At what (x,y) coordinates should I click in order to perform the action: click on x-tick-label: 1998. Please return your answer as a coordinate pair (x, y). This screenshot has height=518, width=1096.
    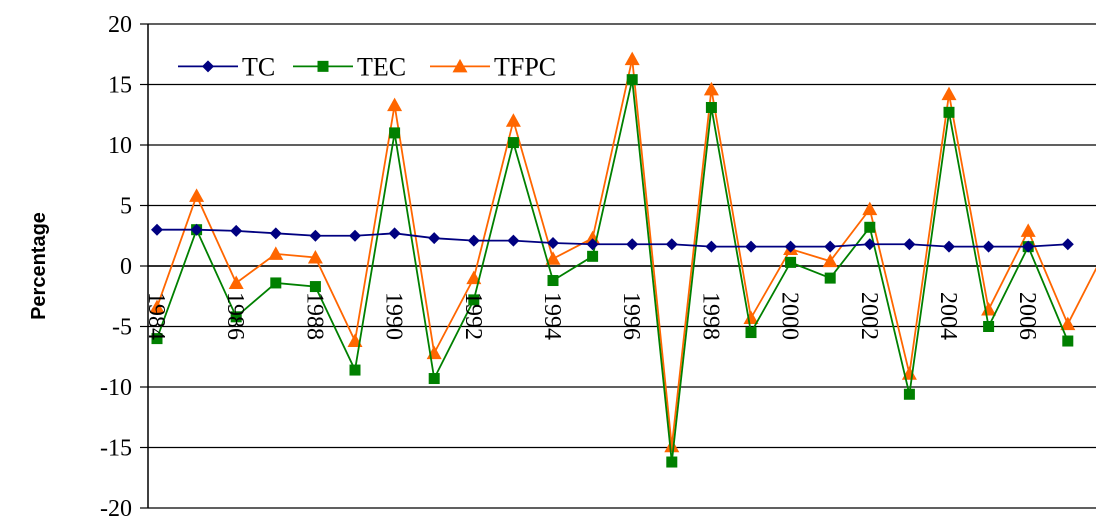
    Looking at the image, I should click on (710, 316).